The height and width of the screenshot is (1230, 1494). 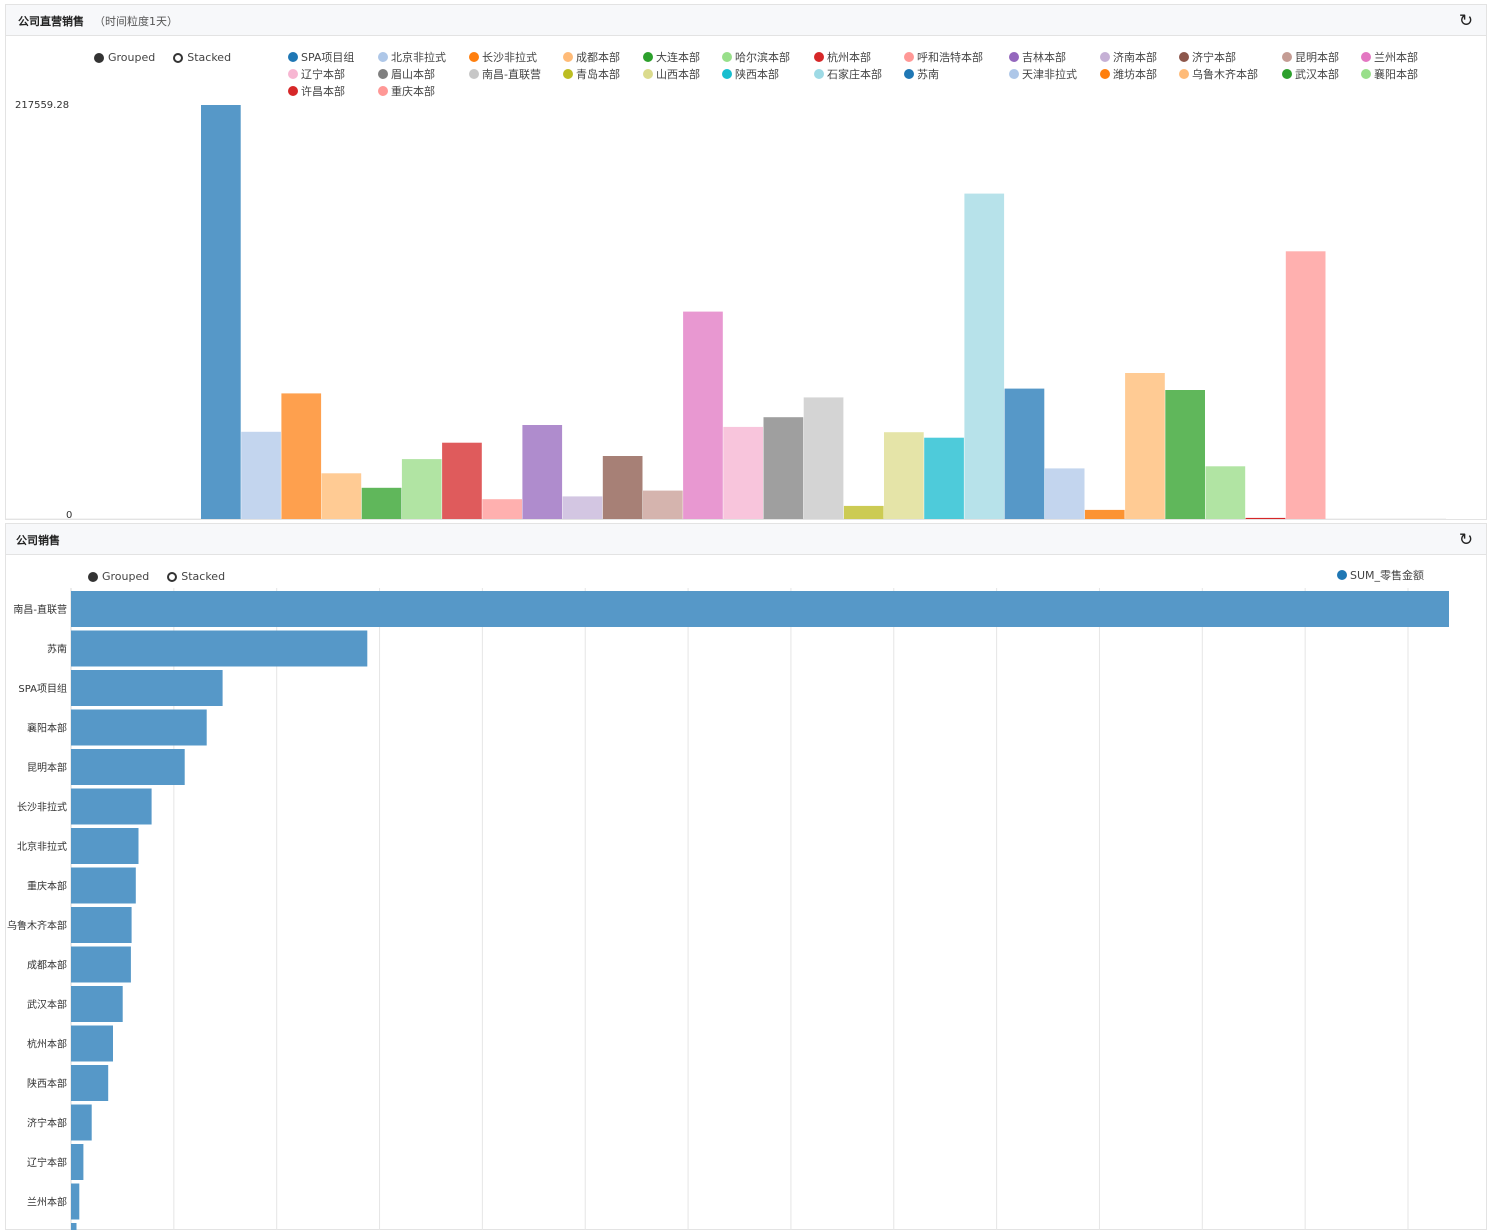 I want to click on legend-item: 哈尔滨本部, so click(x=756, y=57).